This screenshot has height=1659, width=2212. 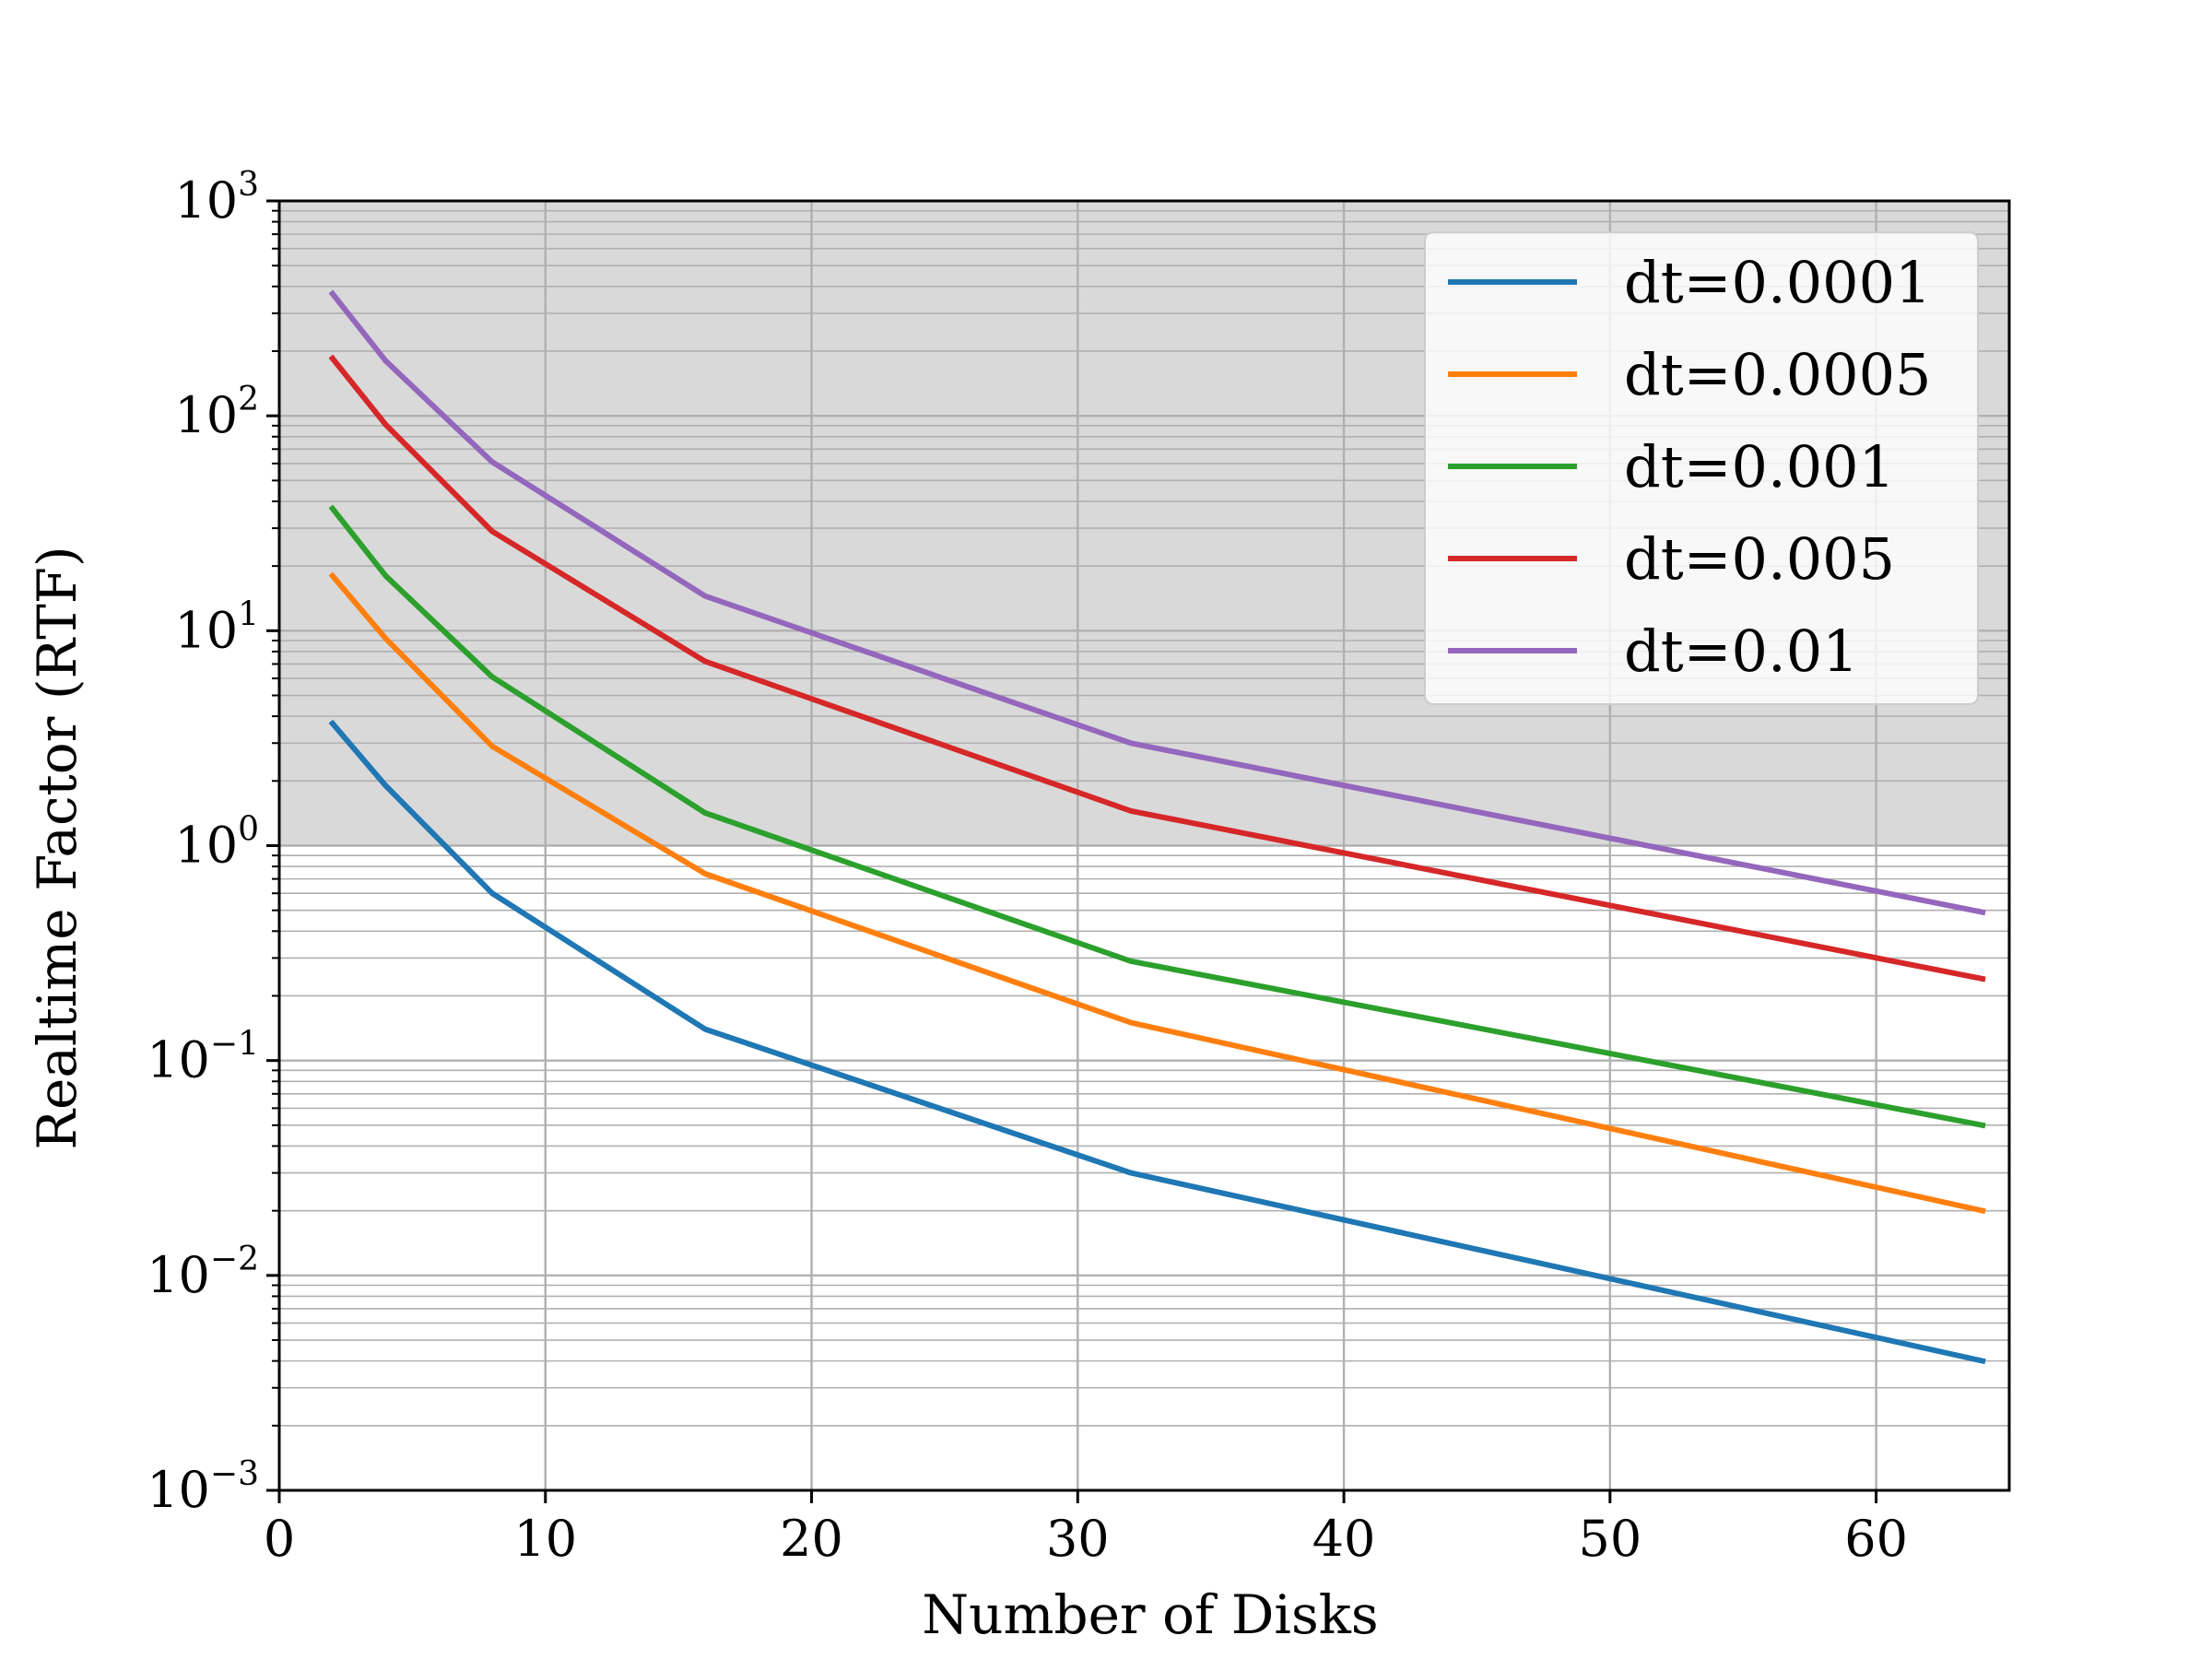 I want to click on x-tick-label: 60, so click(x=1876, y=1539).